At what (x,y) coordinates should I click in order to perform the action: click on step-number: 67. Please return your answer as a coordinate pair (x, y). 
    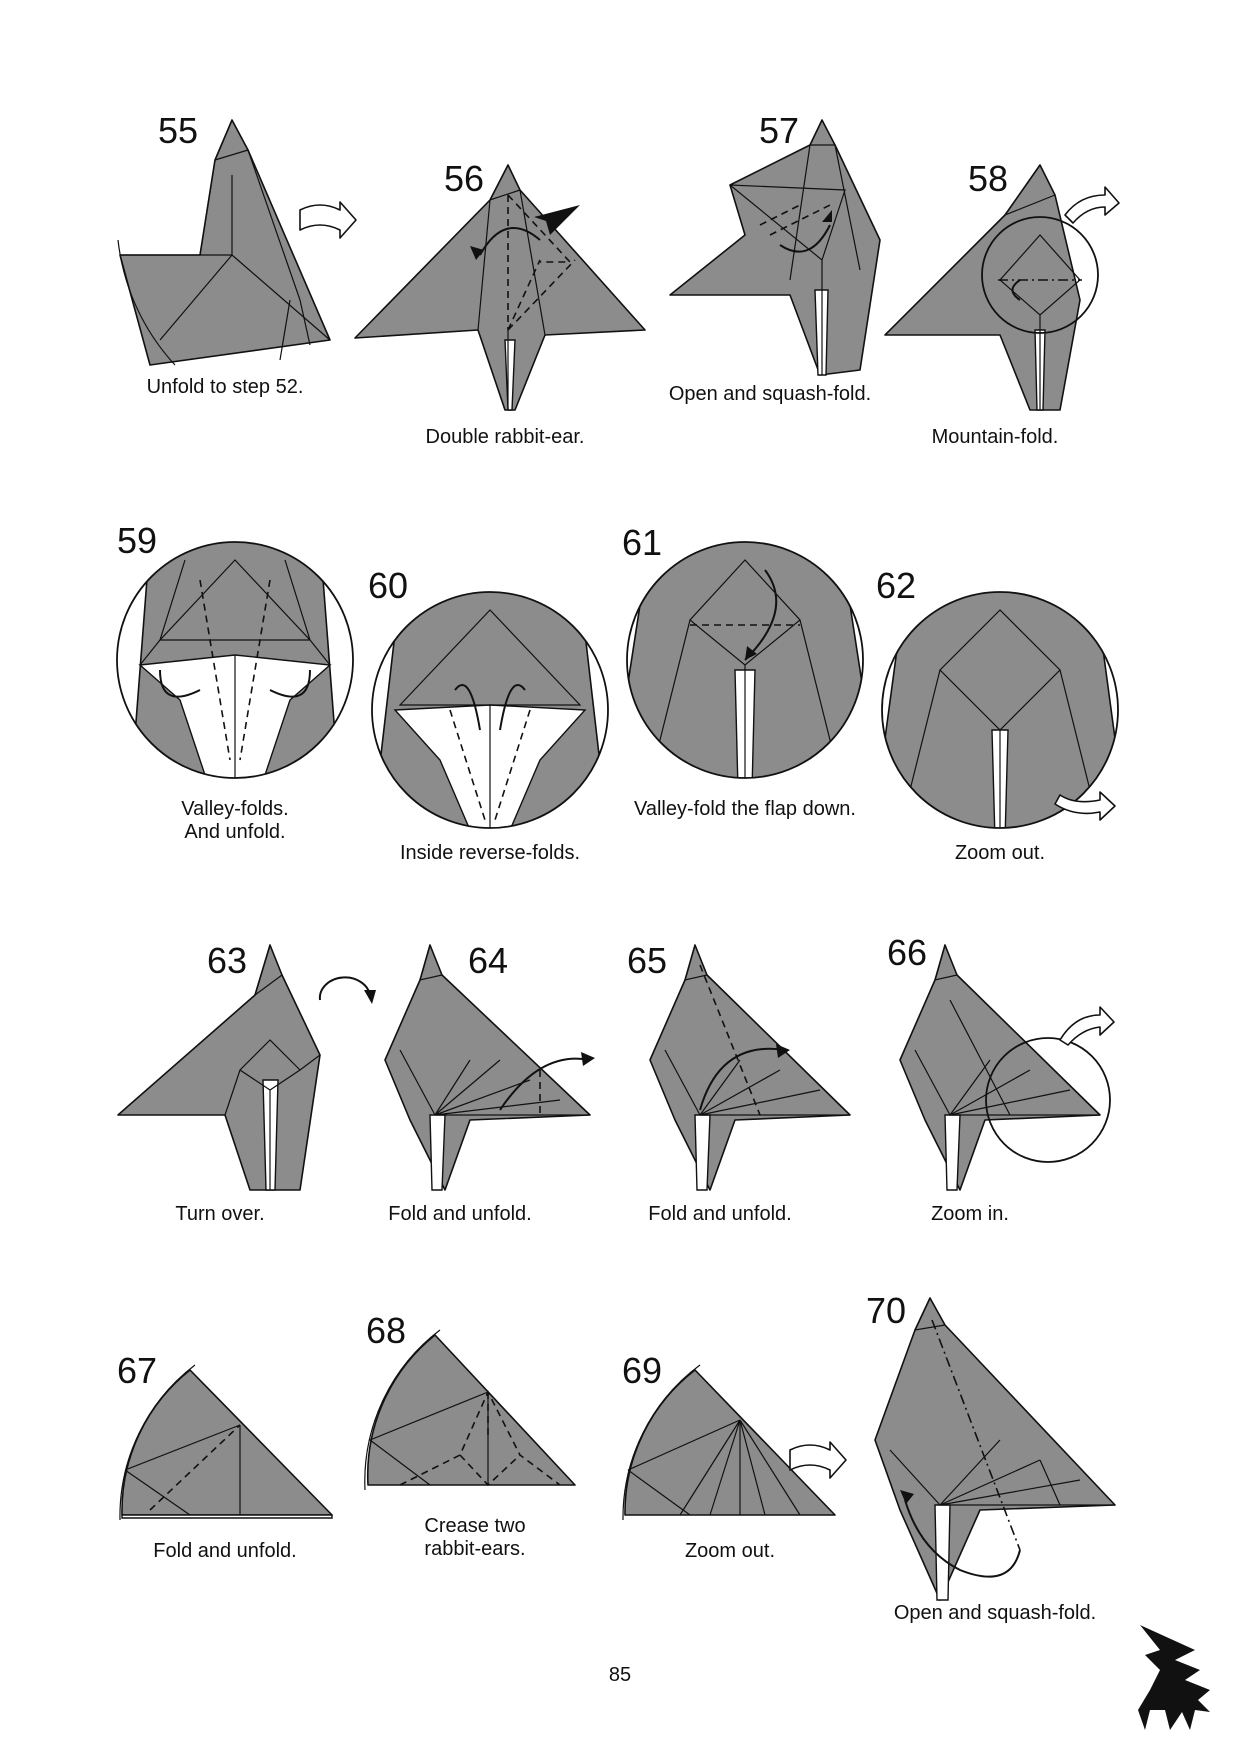
    Looking at the image, I should click on (137, 1370).